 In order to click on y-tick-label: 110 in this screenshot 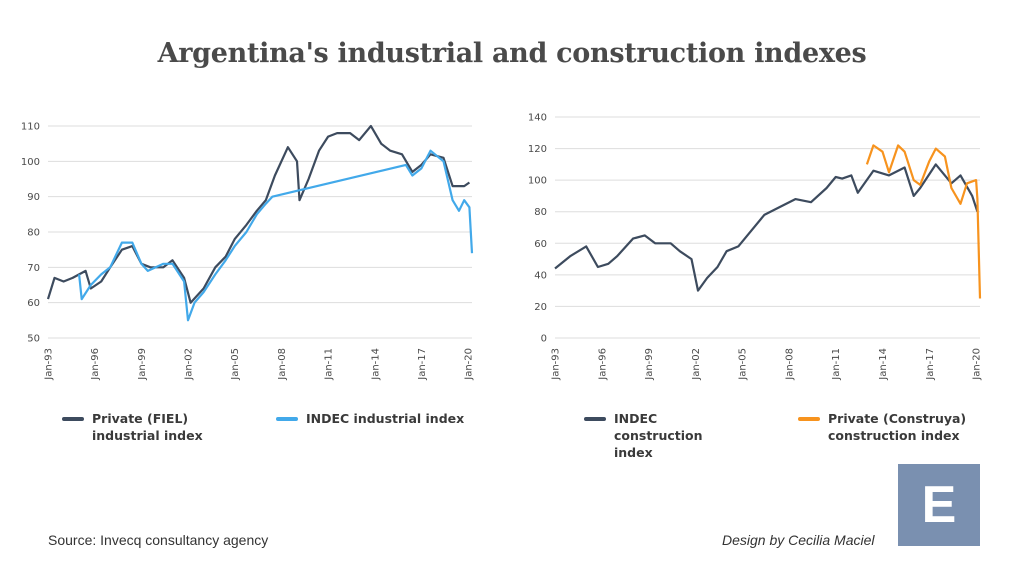, I will do `click(30, 127)`.